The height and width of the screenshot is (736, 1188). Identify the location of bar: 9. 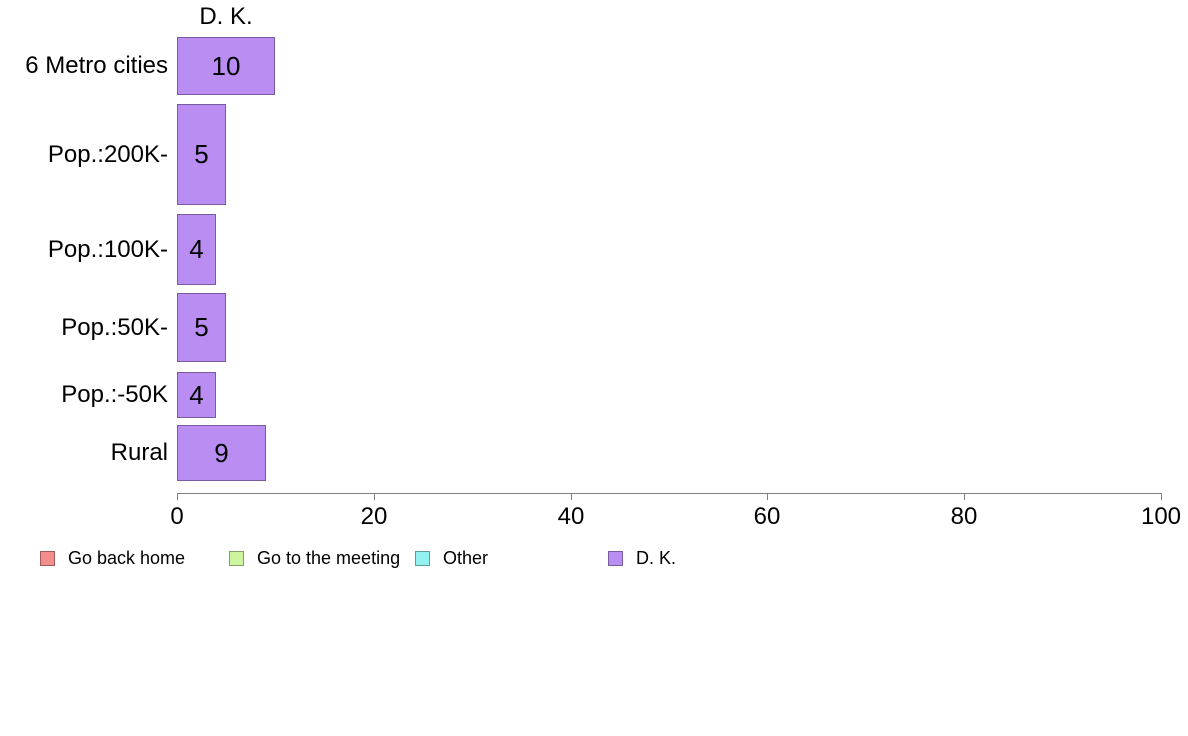
(221, 453).